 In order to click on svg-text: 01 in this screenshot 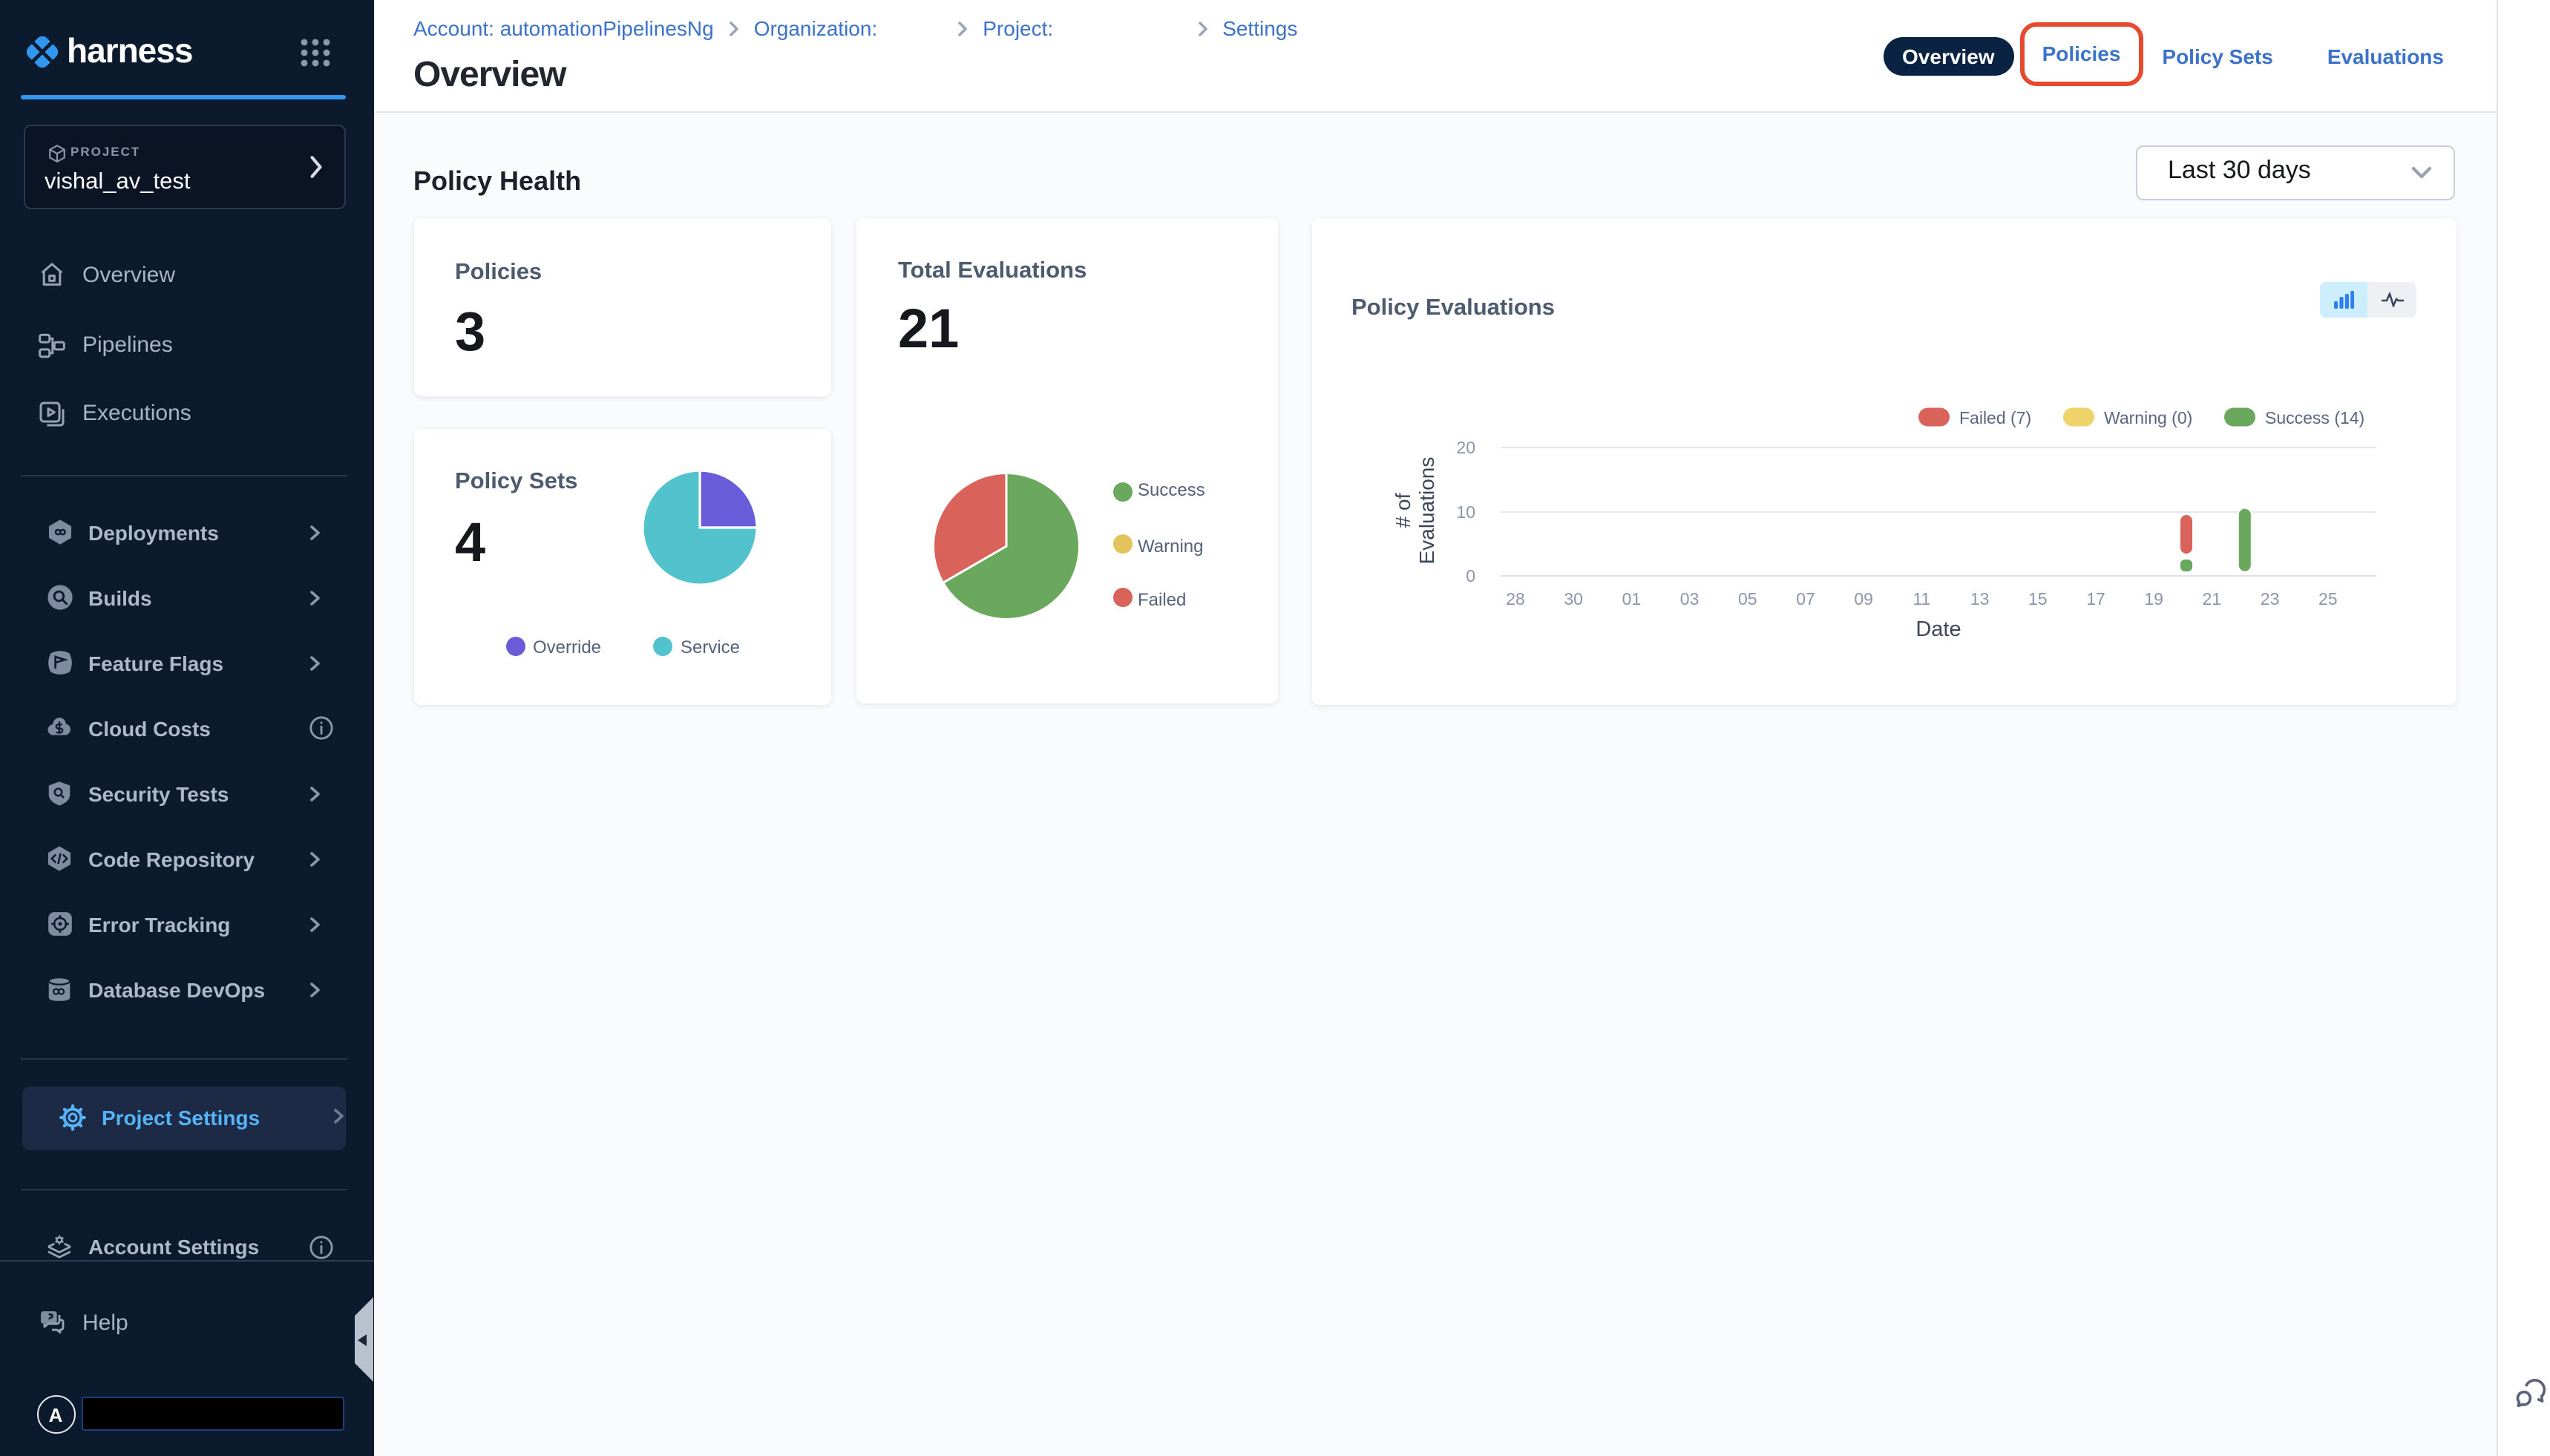, I will do `click(1632, 598)`.